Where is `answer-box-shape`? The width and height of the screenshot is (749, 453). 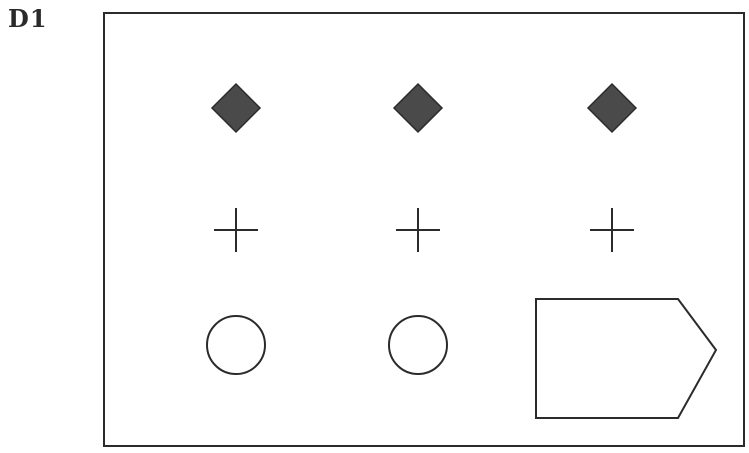
answer-box-shape is located at coordinates (626, 358).